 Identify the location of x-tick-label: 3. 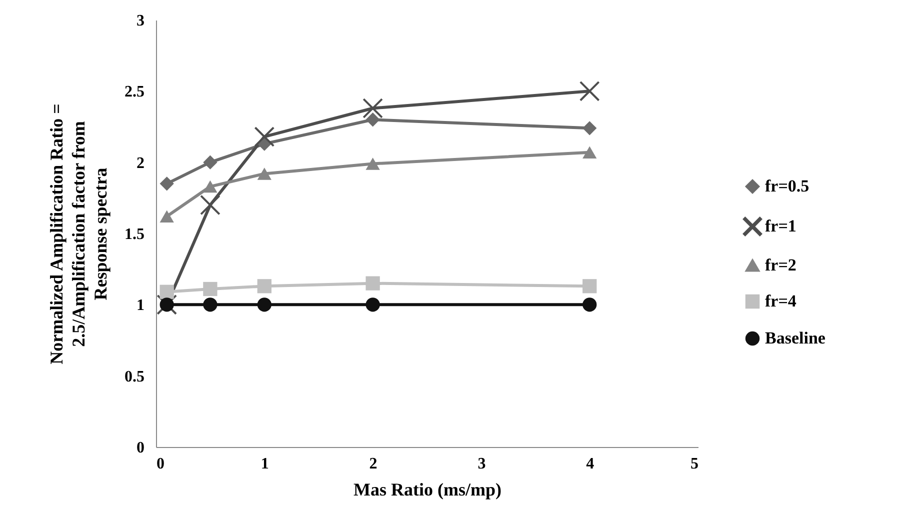
(482, 464).